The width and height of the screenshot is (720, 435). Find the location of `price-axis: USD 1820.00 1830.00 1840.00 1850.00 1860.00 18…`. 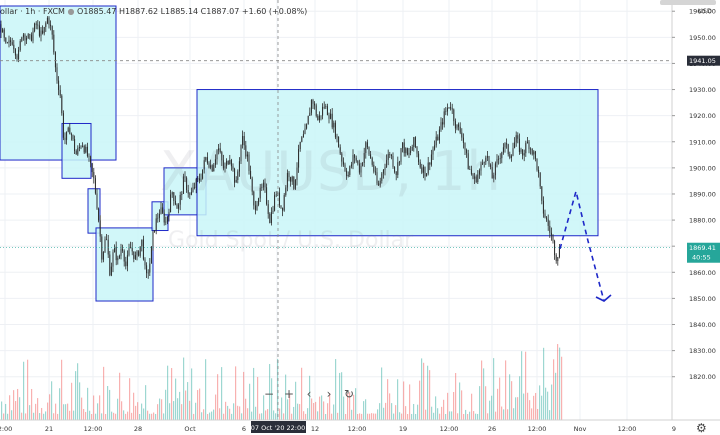

price-axis: USD 1820.00 1830.00 1840.00 1850.00 1860.00 18… is located at coordinates (695, 210).